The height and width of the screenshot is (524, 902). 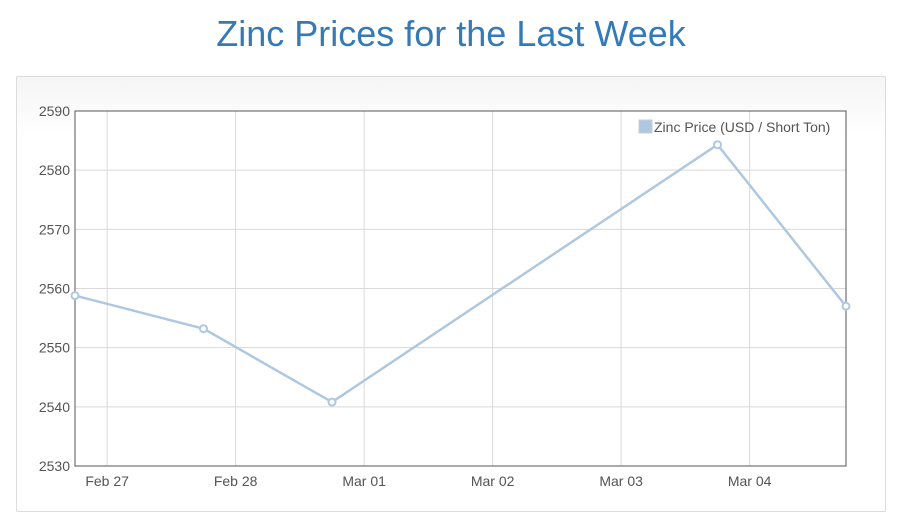 I want to click on x-tick-label: Feb 28, so click(x=236, y=481).